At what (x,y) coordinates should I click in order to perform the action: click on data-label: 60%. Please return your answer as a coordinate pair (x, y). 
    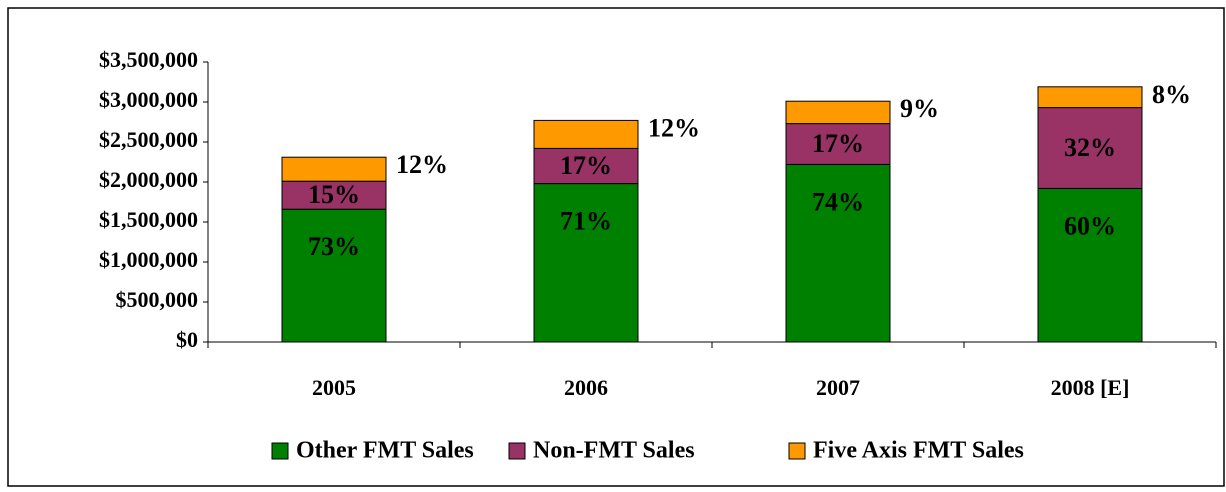
    Looking at the image, I should click on (1090, 225).